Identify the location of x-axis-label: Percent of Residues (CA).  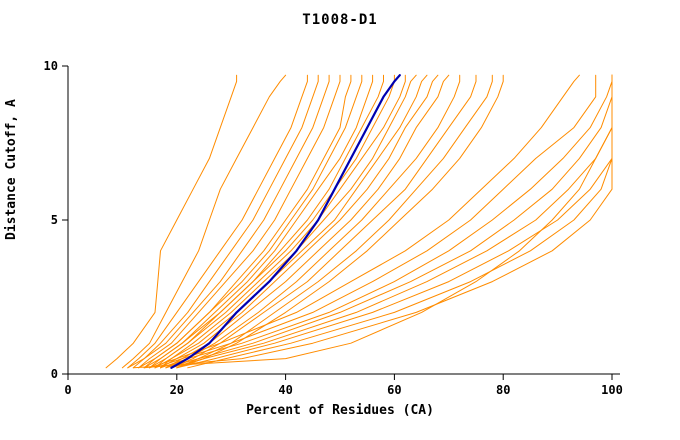
(340, 410).